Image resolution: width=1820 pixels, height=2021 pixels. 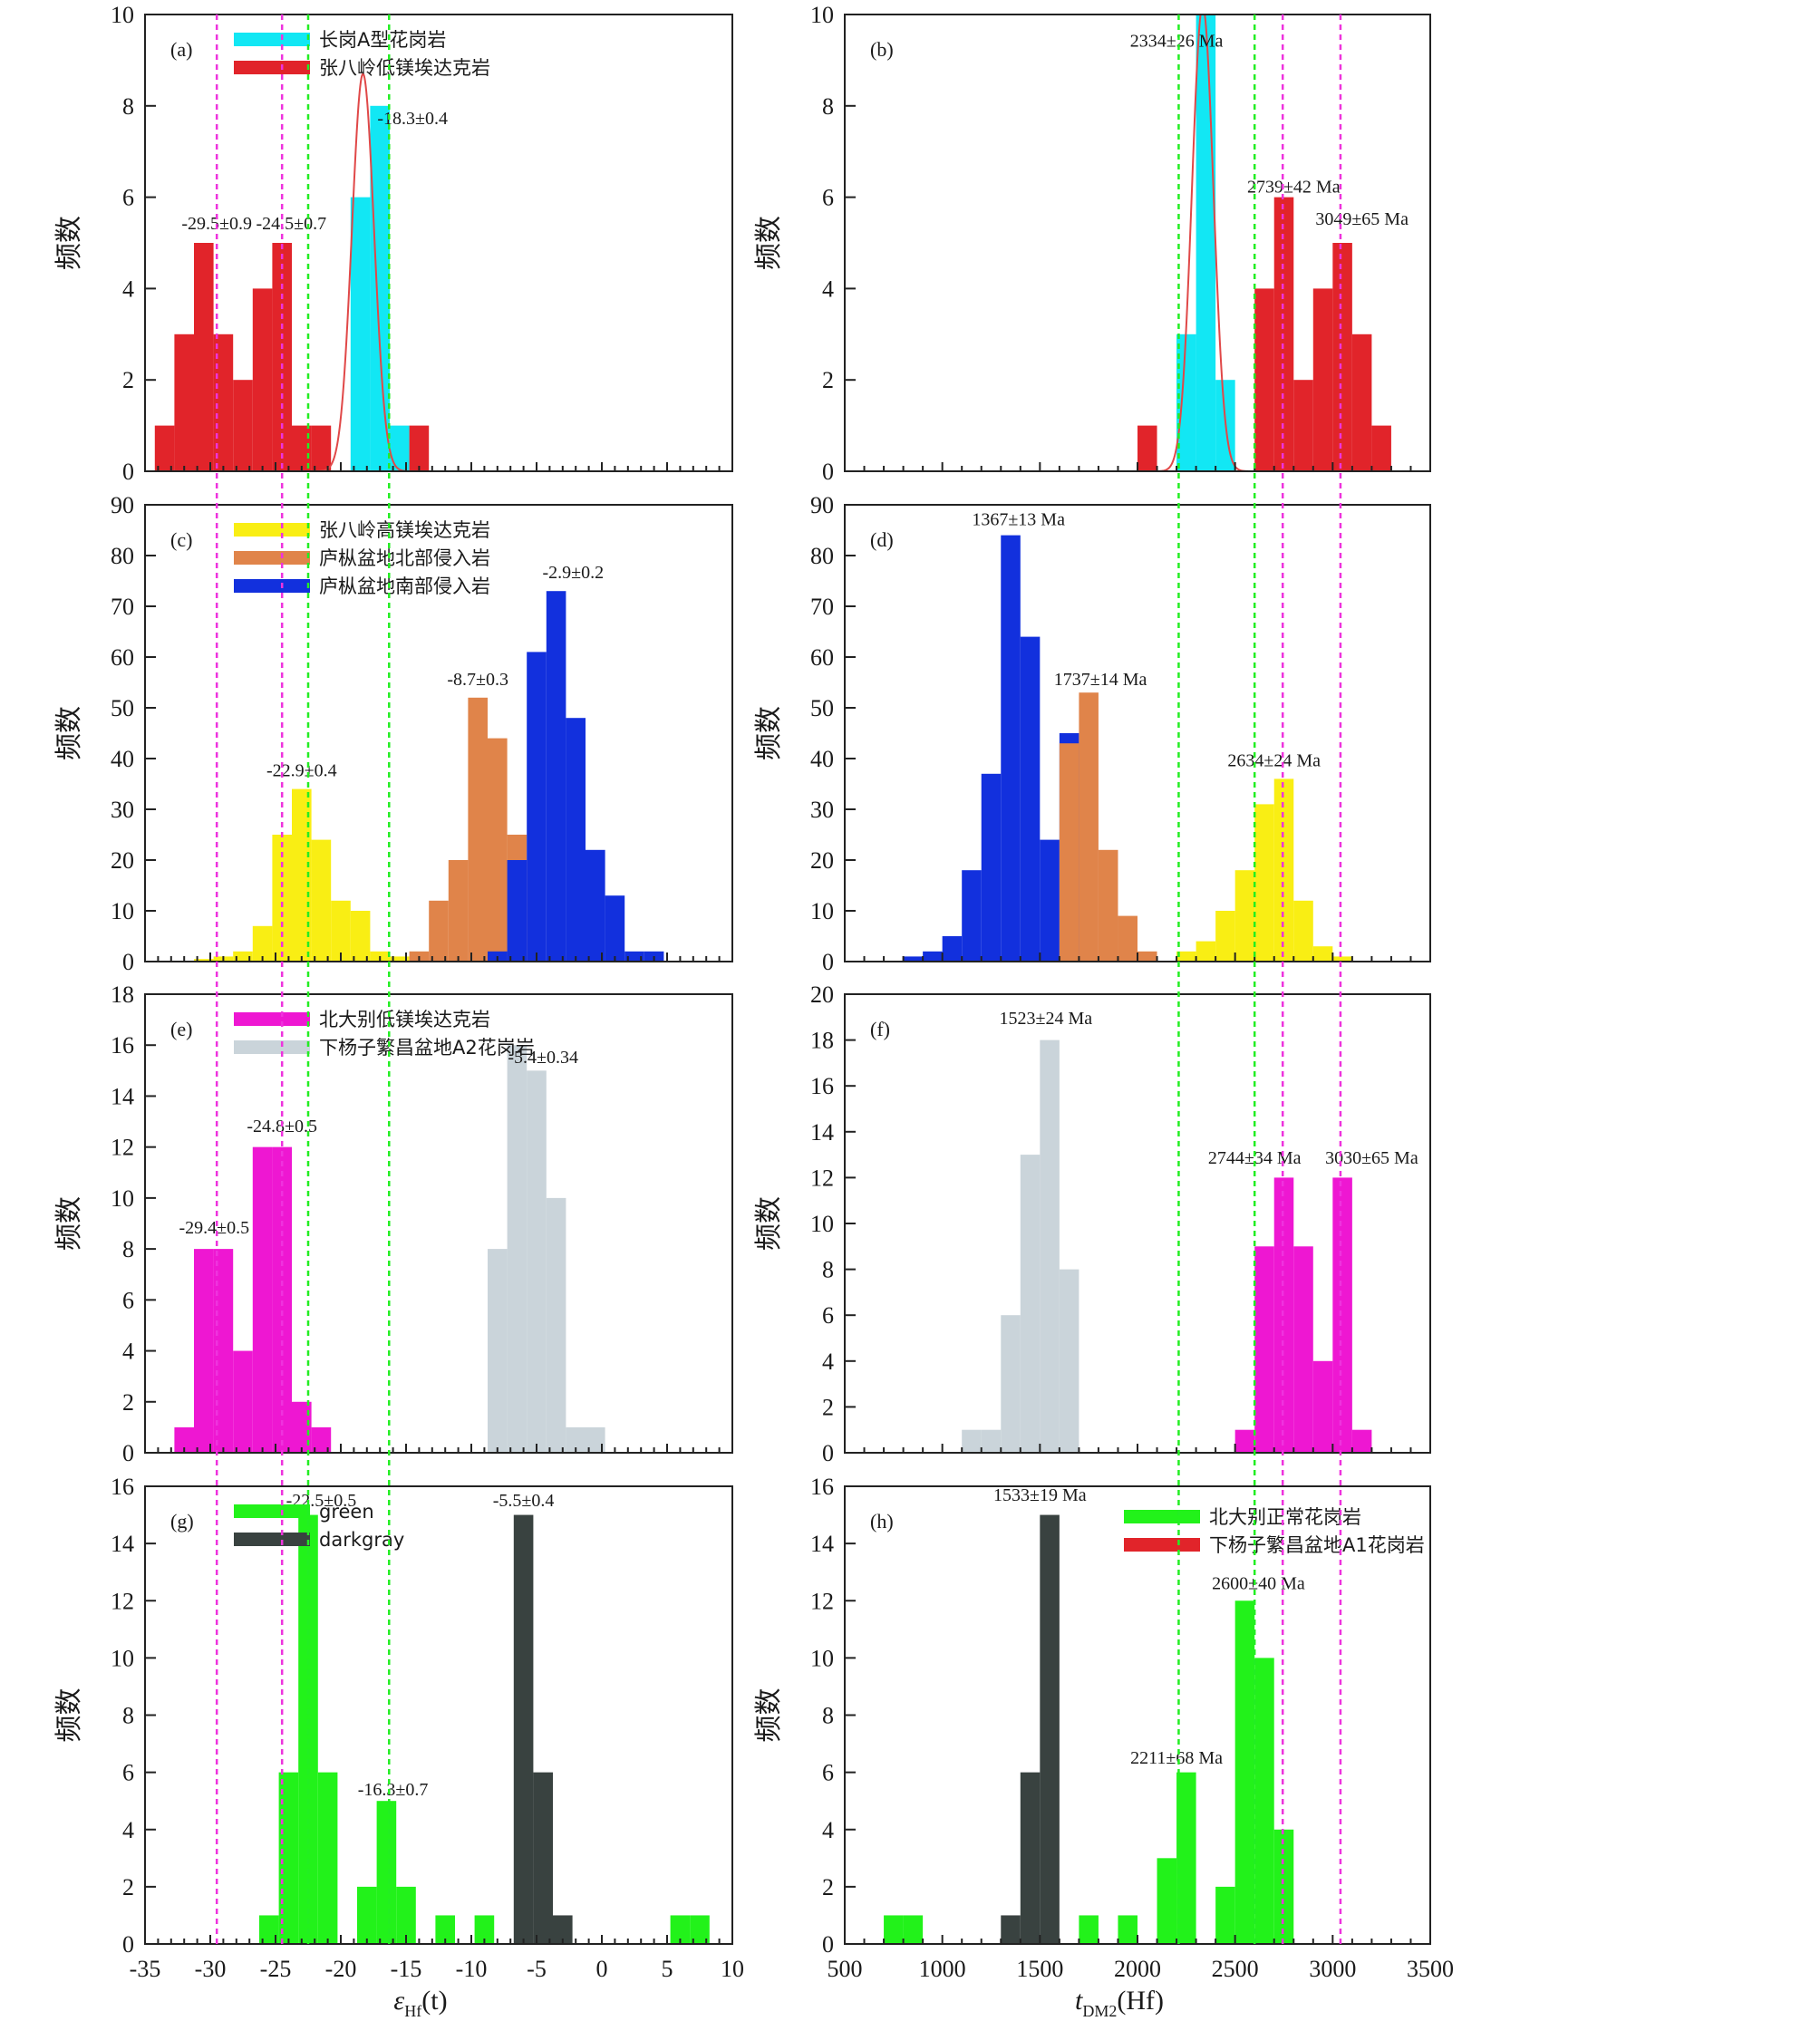 What do you see at coordinates (1274, 760) in the screenshot?
I see `annotation-d-2: 2634±24 Ma` at bounding box center [1274, 760].